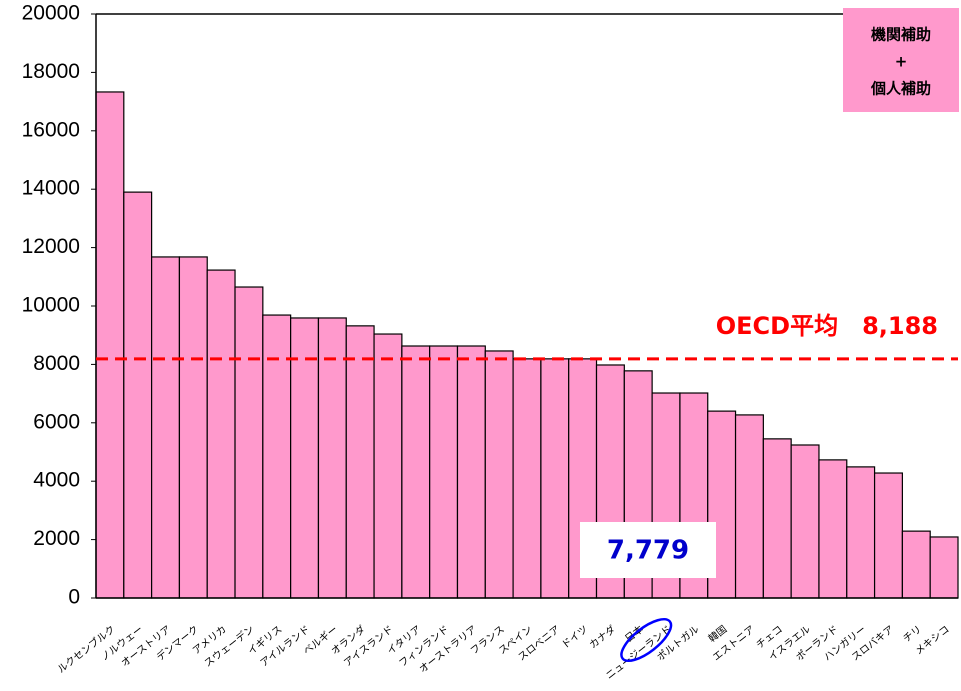 The image size is (961, 691). I want to click on y-tick-label: 2000, so click(56, 538).